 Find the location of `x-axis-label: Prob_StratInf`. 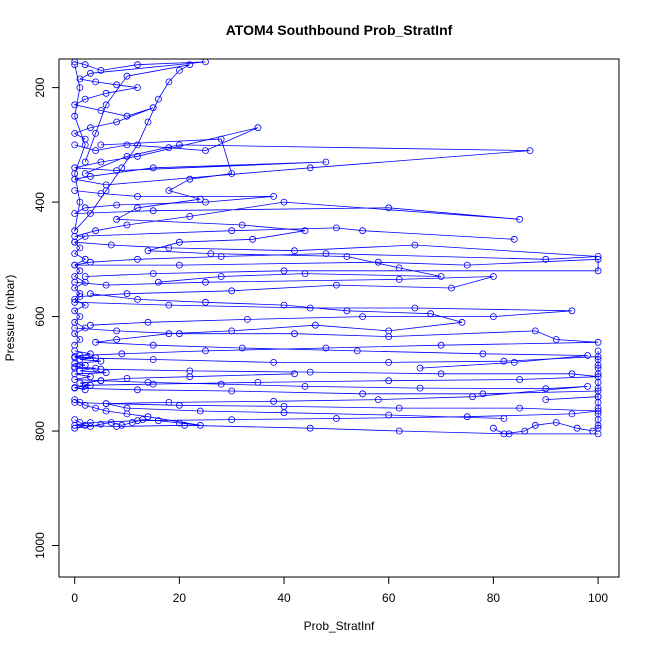

x-axis-label: Prob_StratInf is located at coordinates (339, 626).